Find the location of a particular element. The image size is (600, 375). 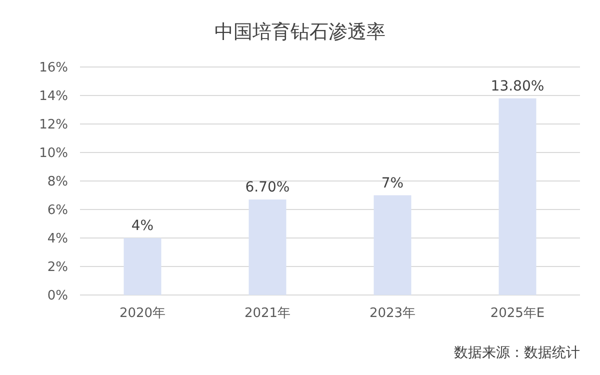

data-label: 7% is located at coordinates (392, 183).